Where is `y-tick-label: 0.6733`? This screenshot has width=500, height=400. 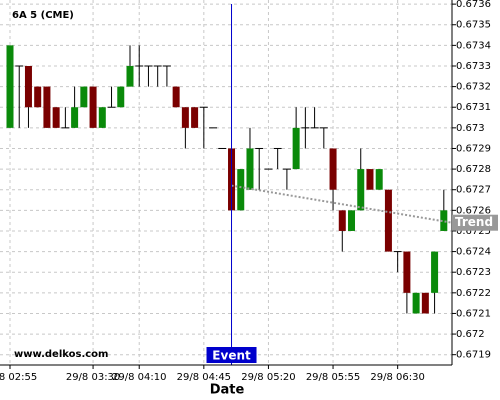 y-tick-label: 0.6733 is located at coordinates (473, 66).